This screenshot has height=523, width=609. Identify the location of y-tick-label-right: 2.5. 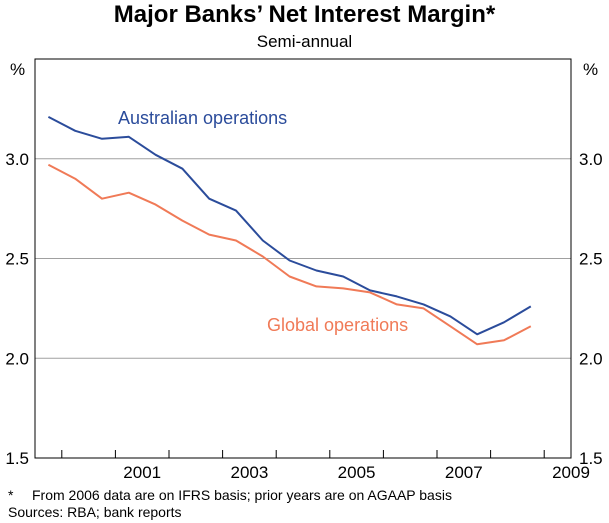
(591, 259).